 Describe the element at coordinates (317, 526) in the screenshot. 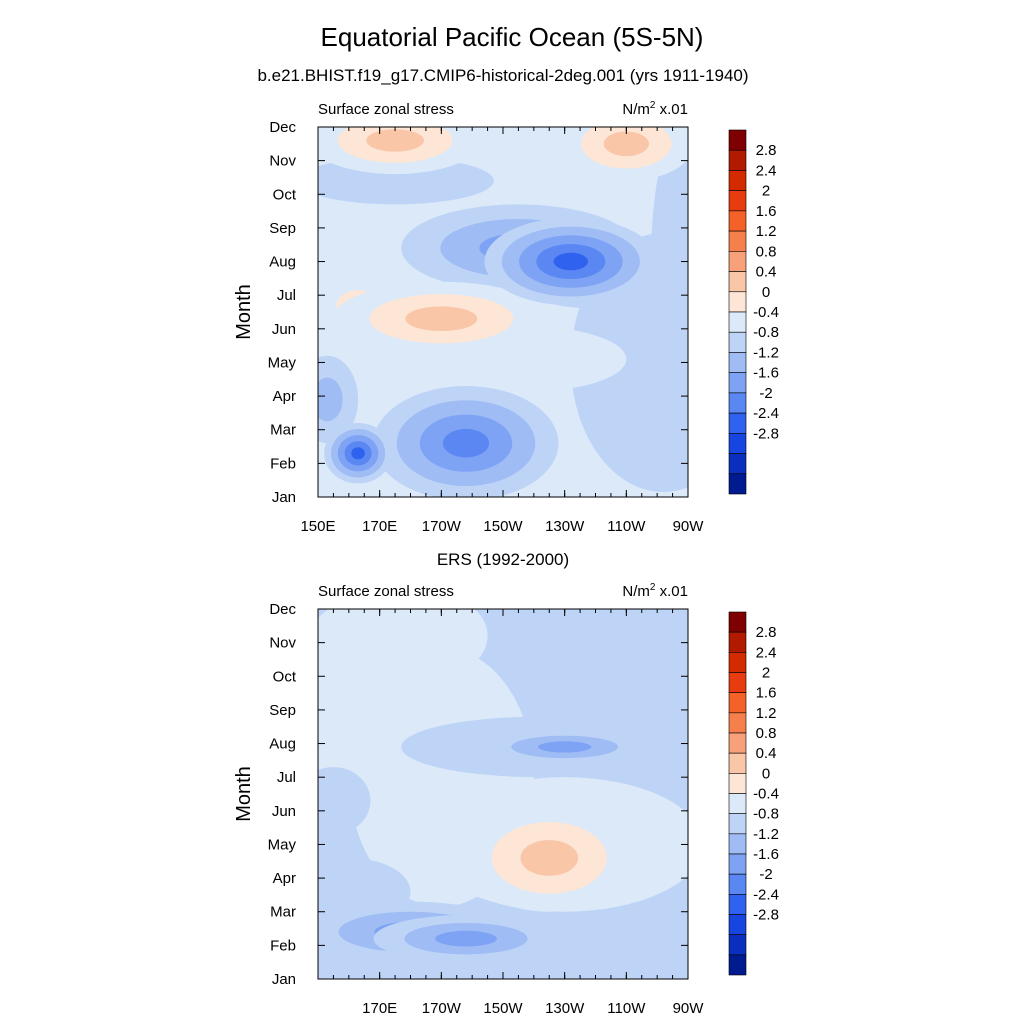

I see `x-tick-label: 150E` at that location.